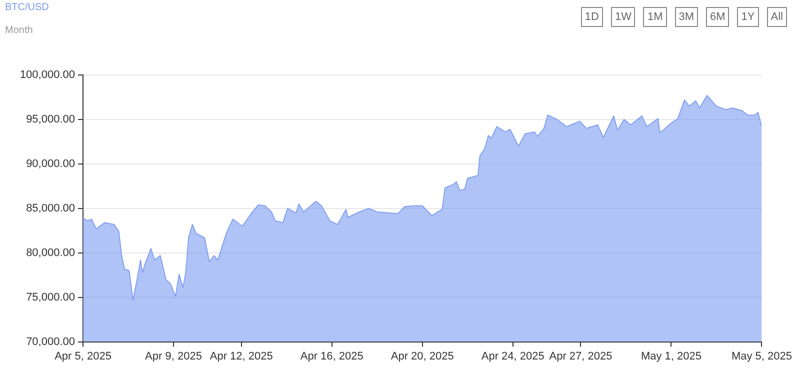 This screenshot has width=795, height=370. What do you see at coordinates (173, 356) in the screenshot?
I see `x-tick-label: Apr 9, 2025` at bounding box center [173, 356].